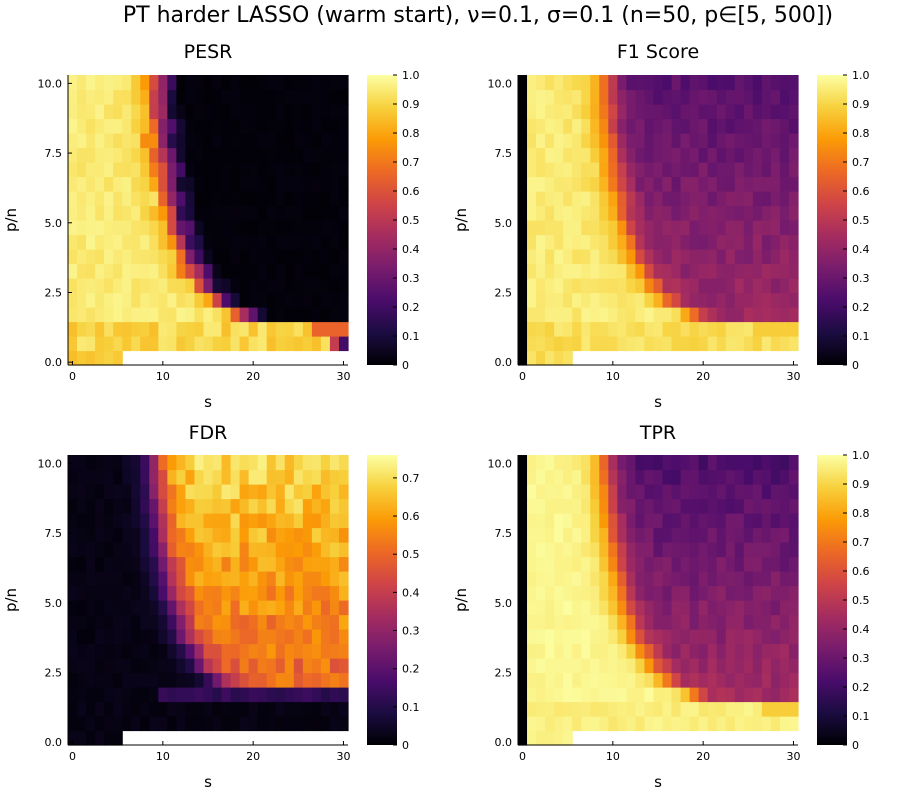  Describe the element at coordinates (411, 278) in the screenshot. I see `colorbar-tick-label: 0.3` at that location.